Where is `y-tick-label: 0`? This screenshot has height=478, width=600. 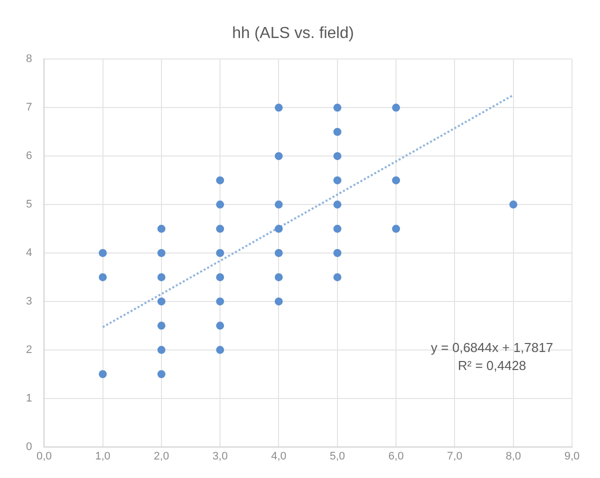 y-tick-label: 0 is located at coordinates (29, 446).